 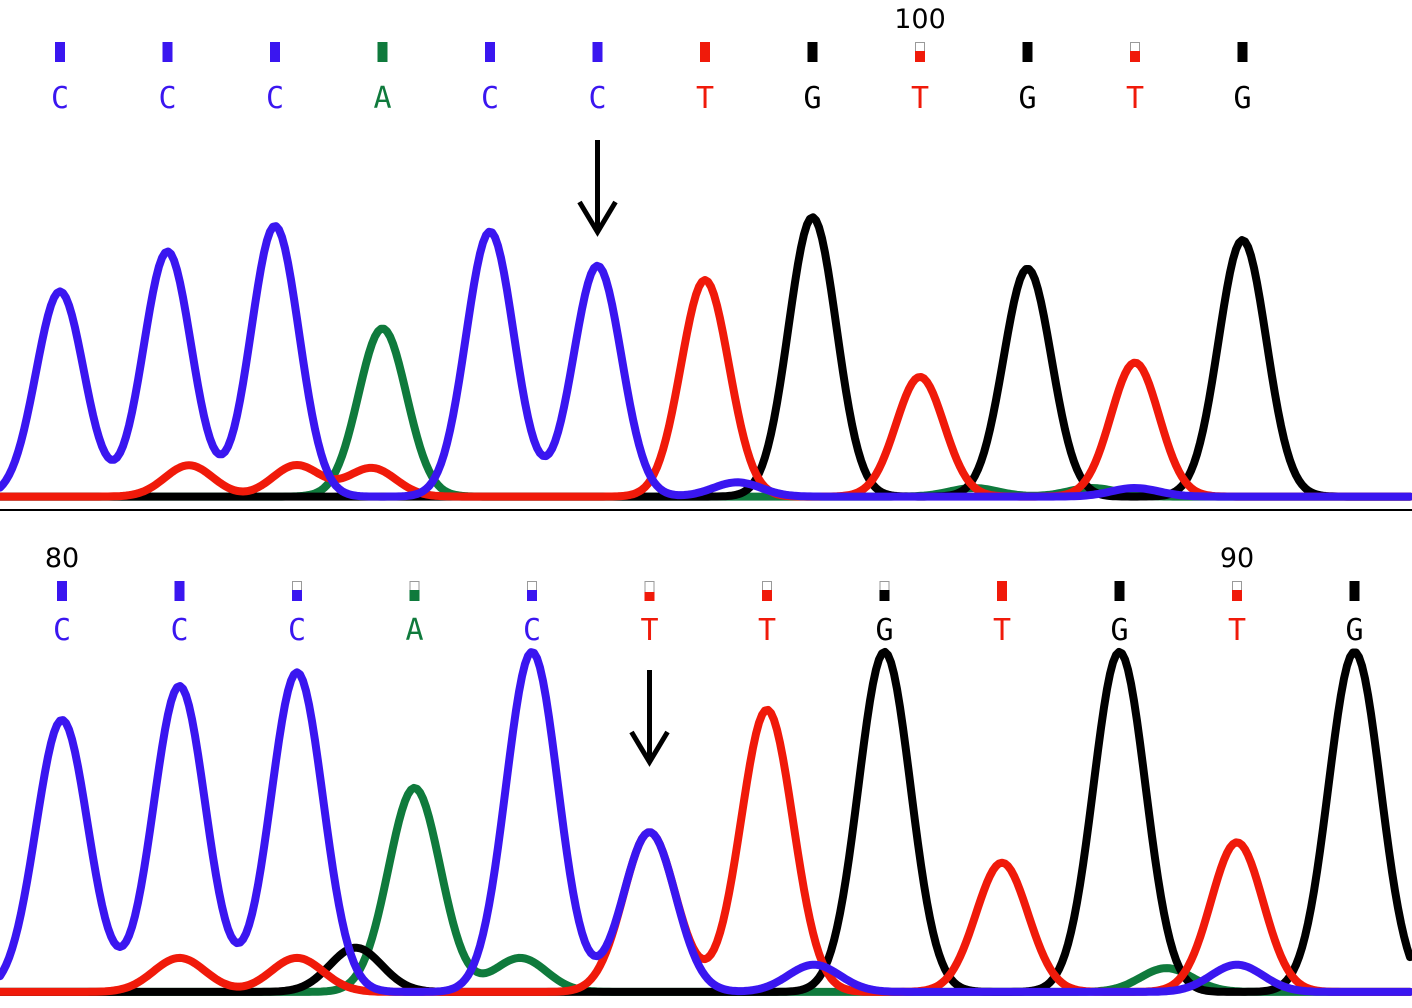 I want to click on position-number-label: 80, so click(x=62, y=558).